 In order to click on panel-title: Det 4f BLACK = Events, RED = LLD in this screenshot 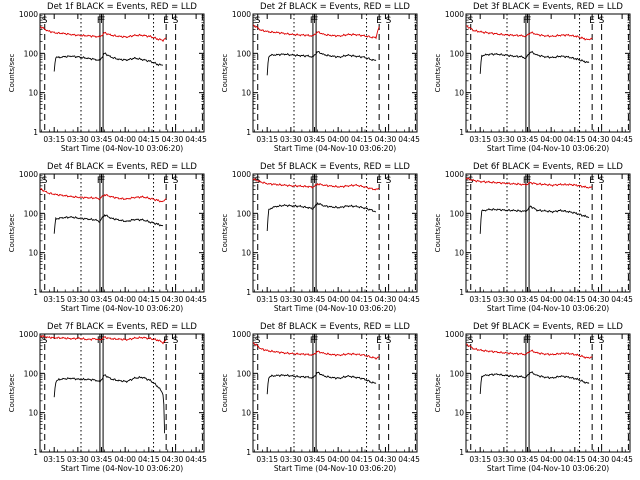, I will do `click(122, 167)`.